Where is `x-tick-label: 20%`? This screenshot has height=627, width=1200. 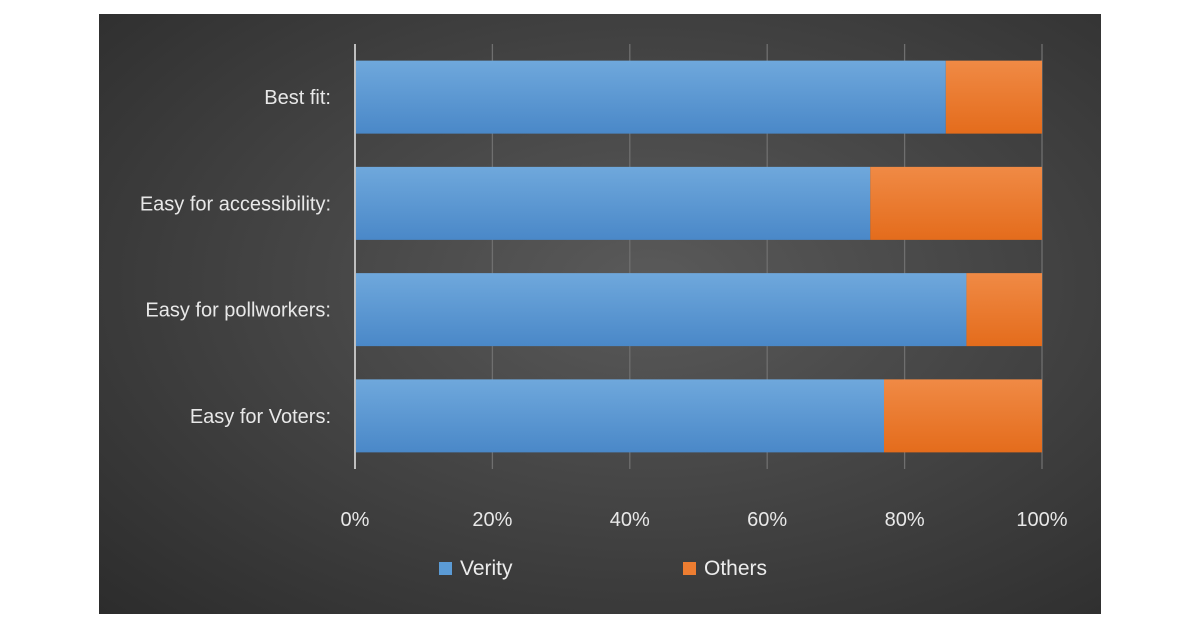 x-tick-label: 20% is located at coordinates (492, 520).